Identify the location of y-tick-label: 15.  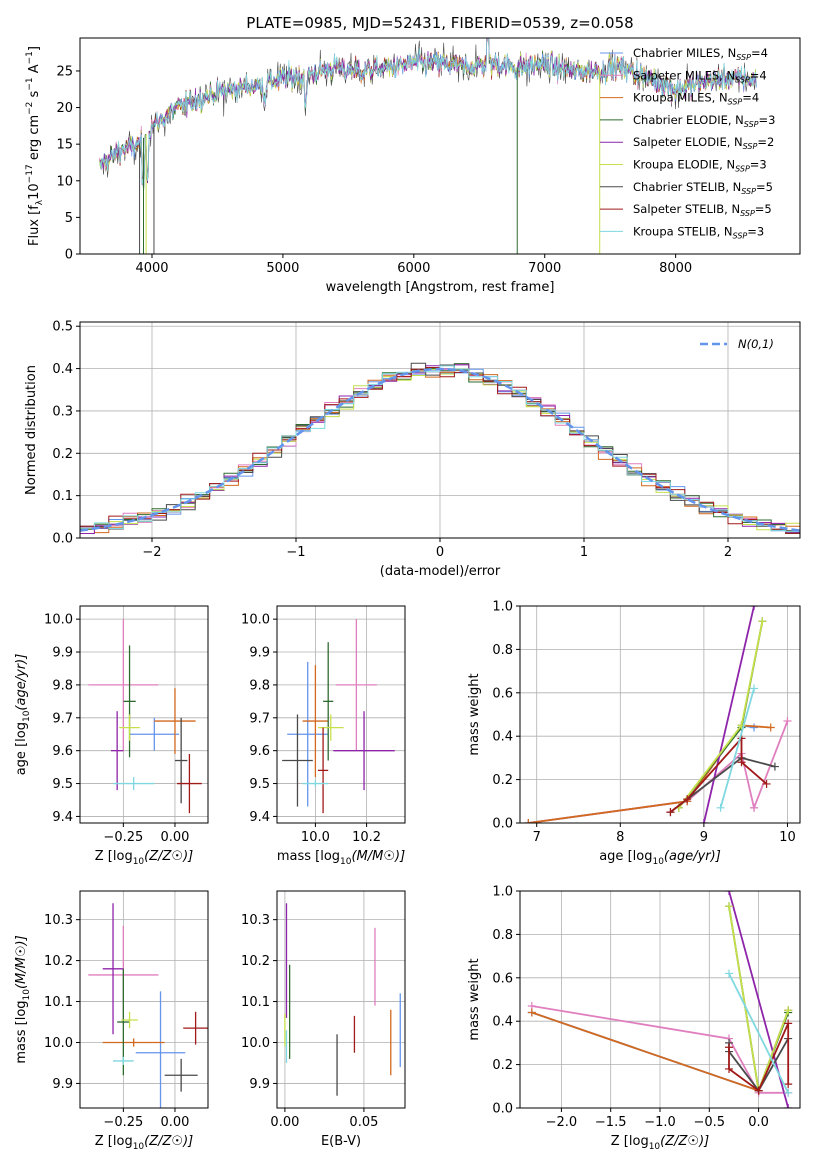
(64, 145).